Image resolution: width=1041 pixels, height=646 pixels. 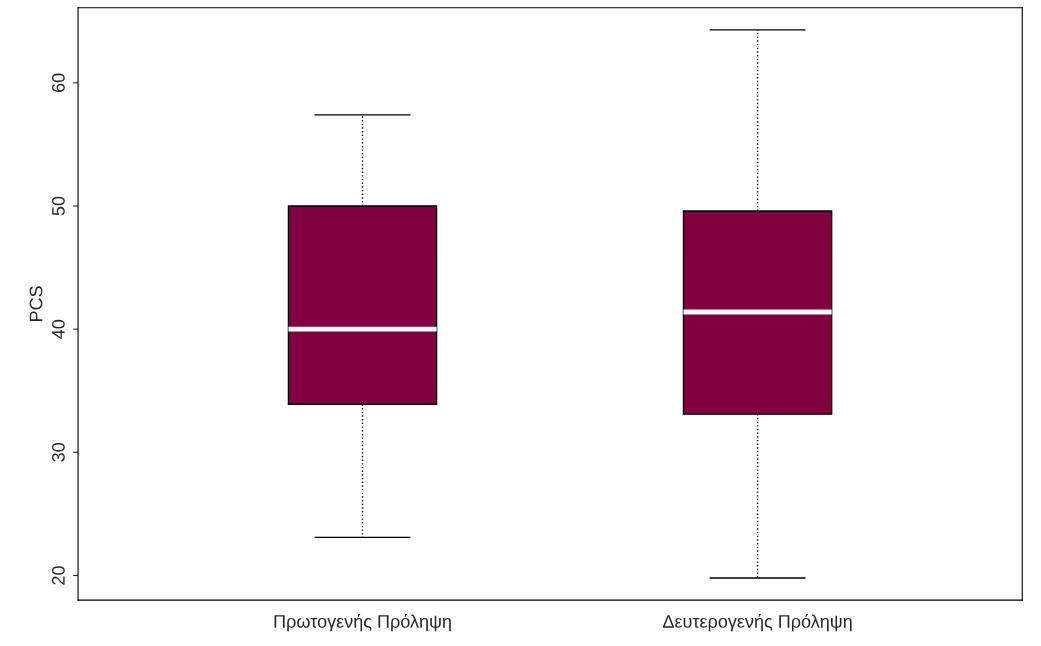 I want to click on y-tick-label: 40, so click(x=58, y=329).